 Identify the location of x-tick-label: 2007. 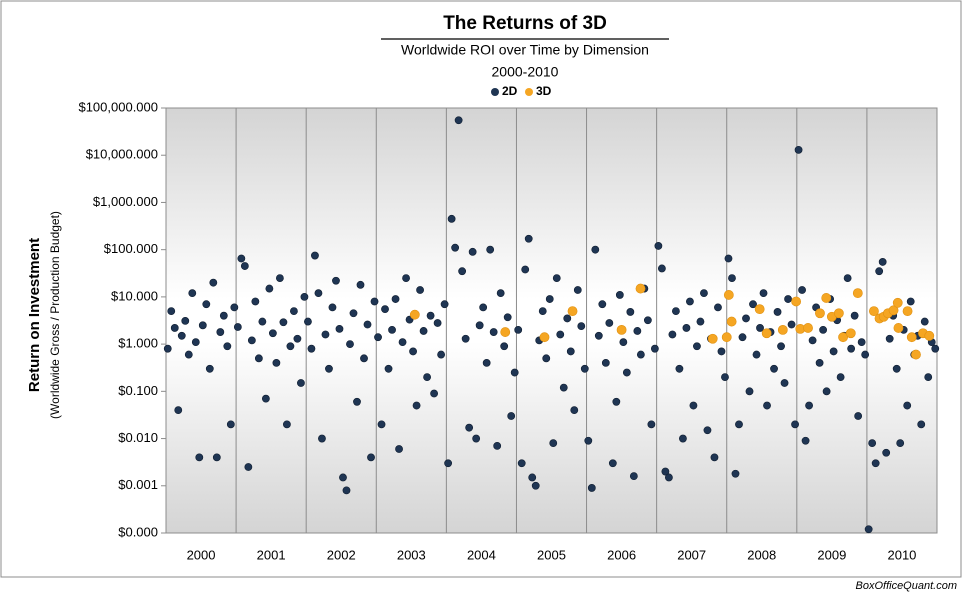
(691, 554).